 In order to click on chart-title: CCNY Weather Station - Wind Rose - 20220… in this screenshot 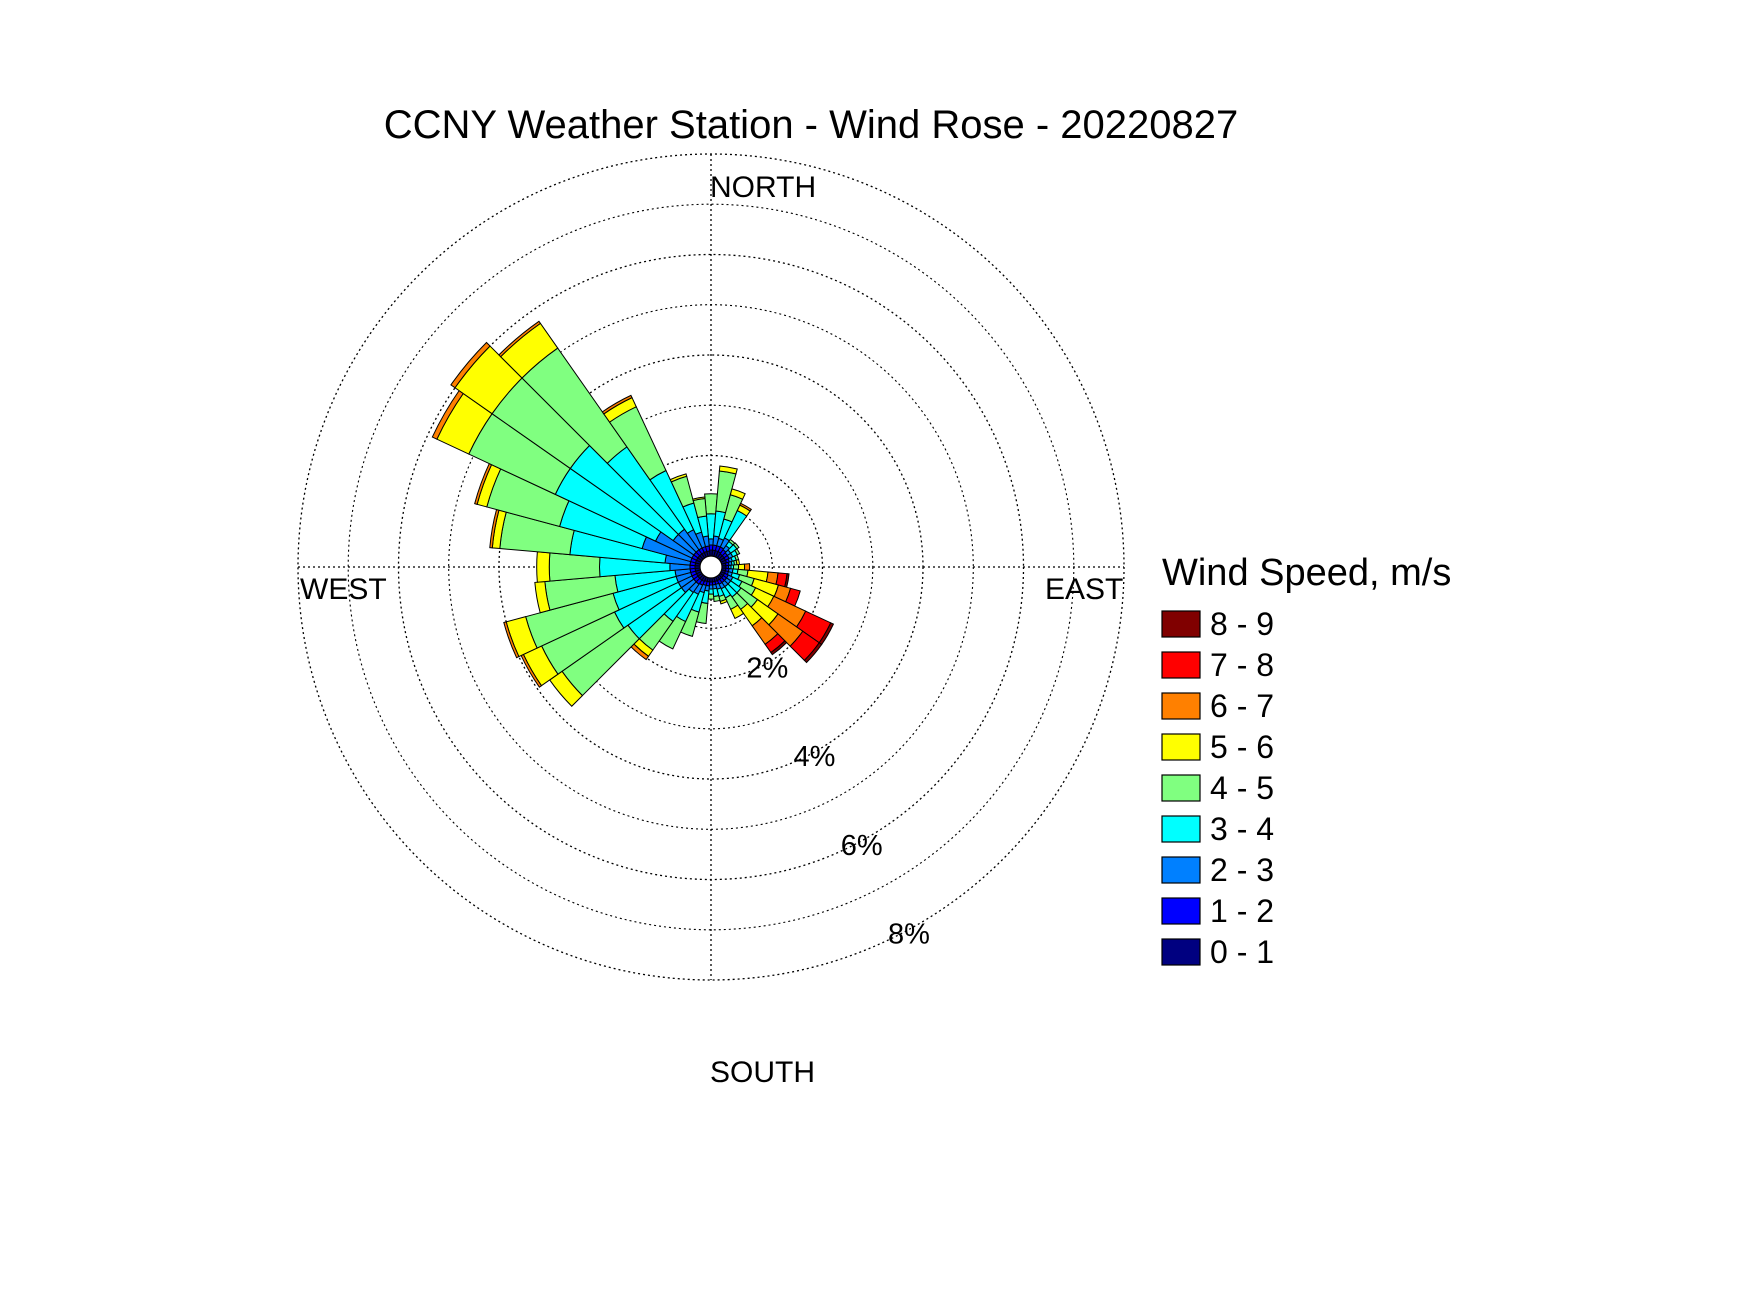, I will do `click(811, 125)`.